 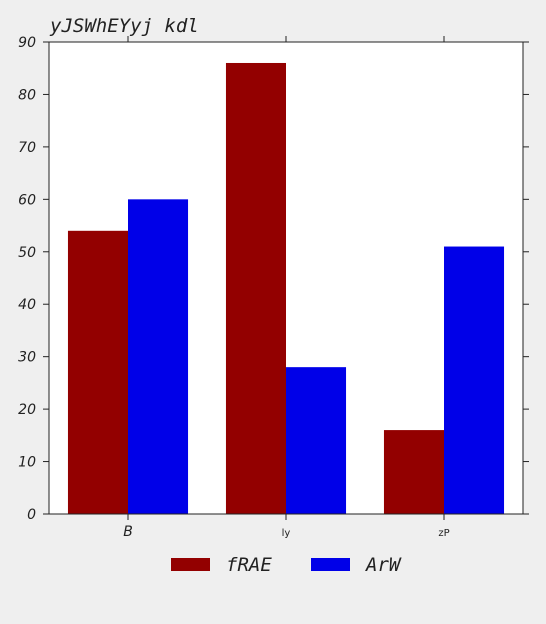 I want to click on bar-ArW-B, so click(x=158, y=357).